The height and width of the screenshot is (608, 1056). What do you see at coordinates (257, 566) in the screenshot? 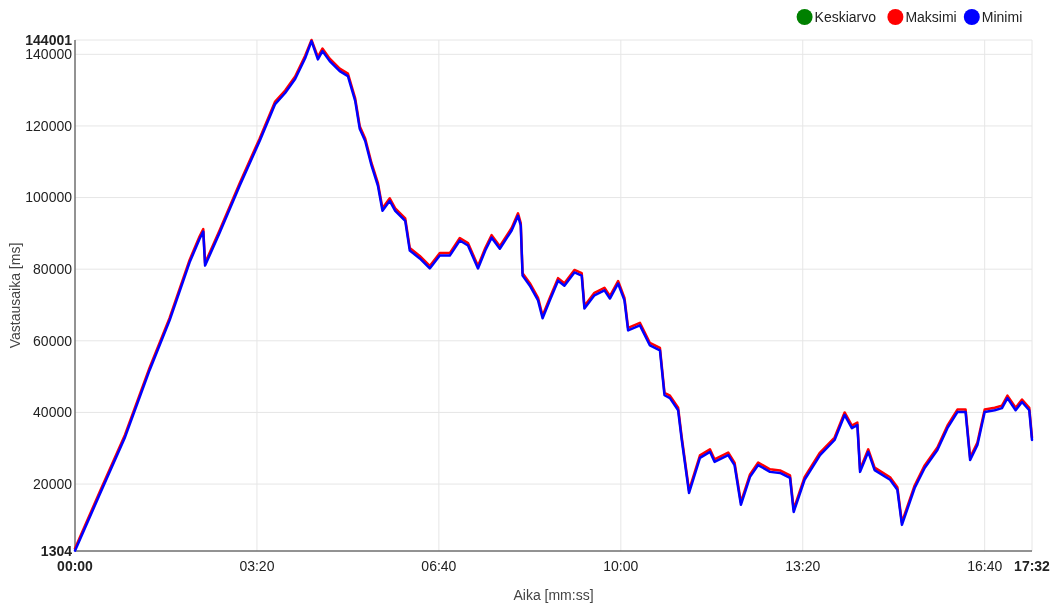
I see `x-tick-label: 03:20` at bounding box center [257, 566].